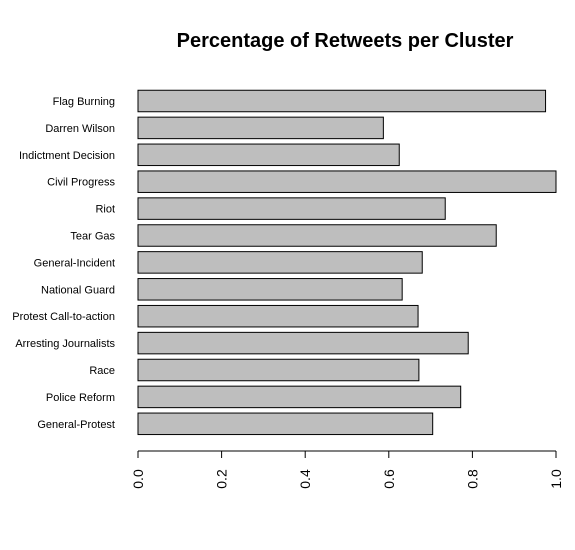  Describe the element at coordinates (138, 479) in the screenshot. I see `x-tick-label: 0.0` at that location.